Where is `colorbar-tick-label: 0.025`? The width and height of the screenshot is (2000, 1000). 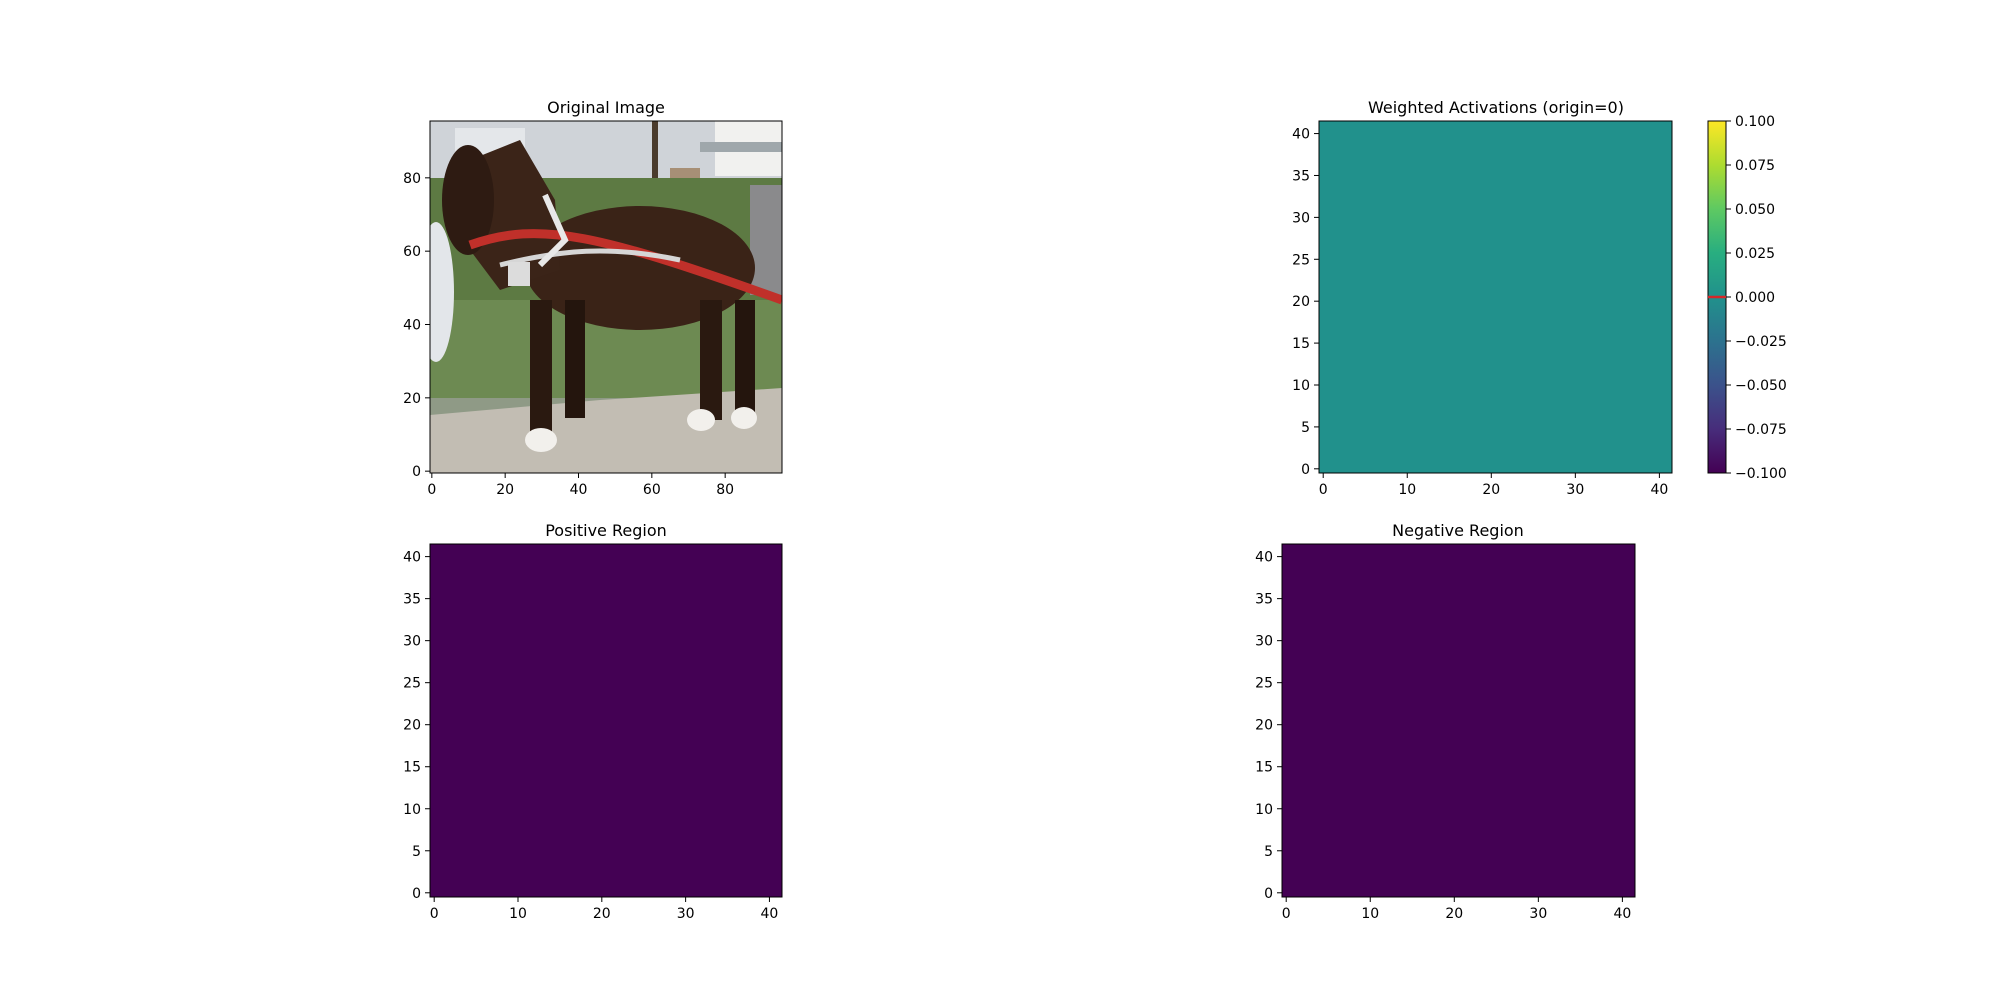 colorbar-tick-label: 0.025 is located at coordinates (1755, 254).